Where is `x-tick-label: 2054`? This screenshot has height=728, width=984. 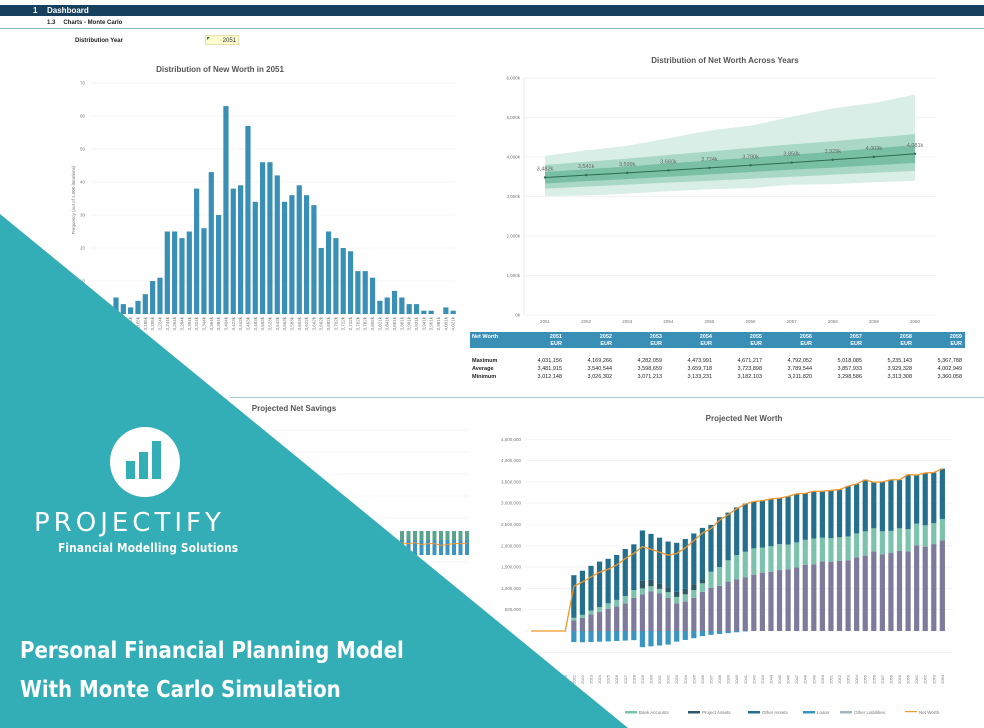
x-tick-label: 2054 is located at coordinates (856, 679).